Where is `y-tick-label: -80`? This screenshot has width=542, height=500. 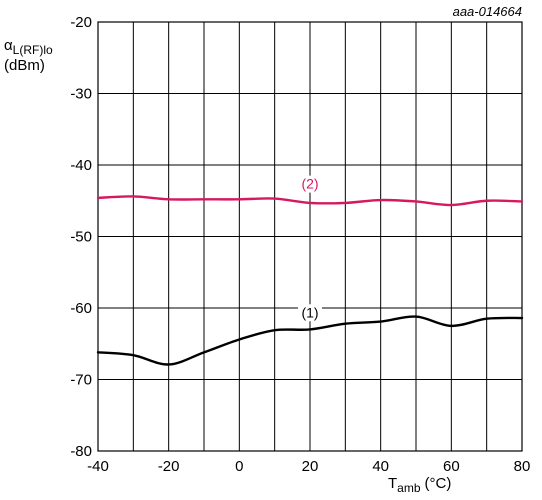
y-tick-label: -80 is located at coordinates (81, 451).